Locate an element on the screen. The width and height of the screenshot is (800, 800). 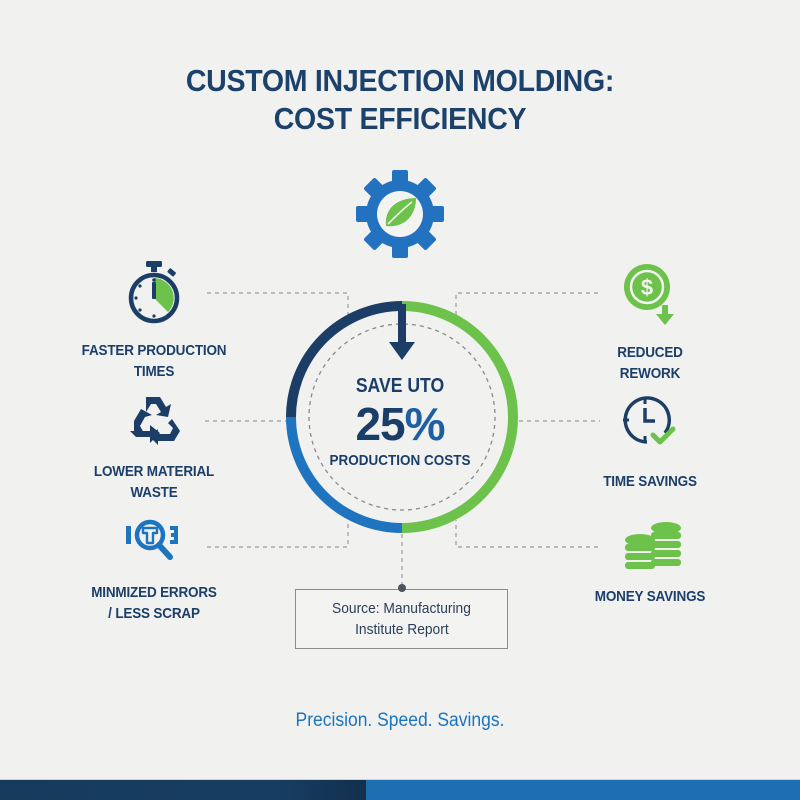
percent-sign: % is located at coordinates (425, 424).